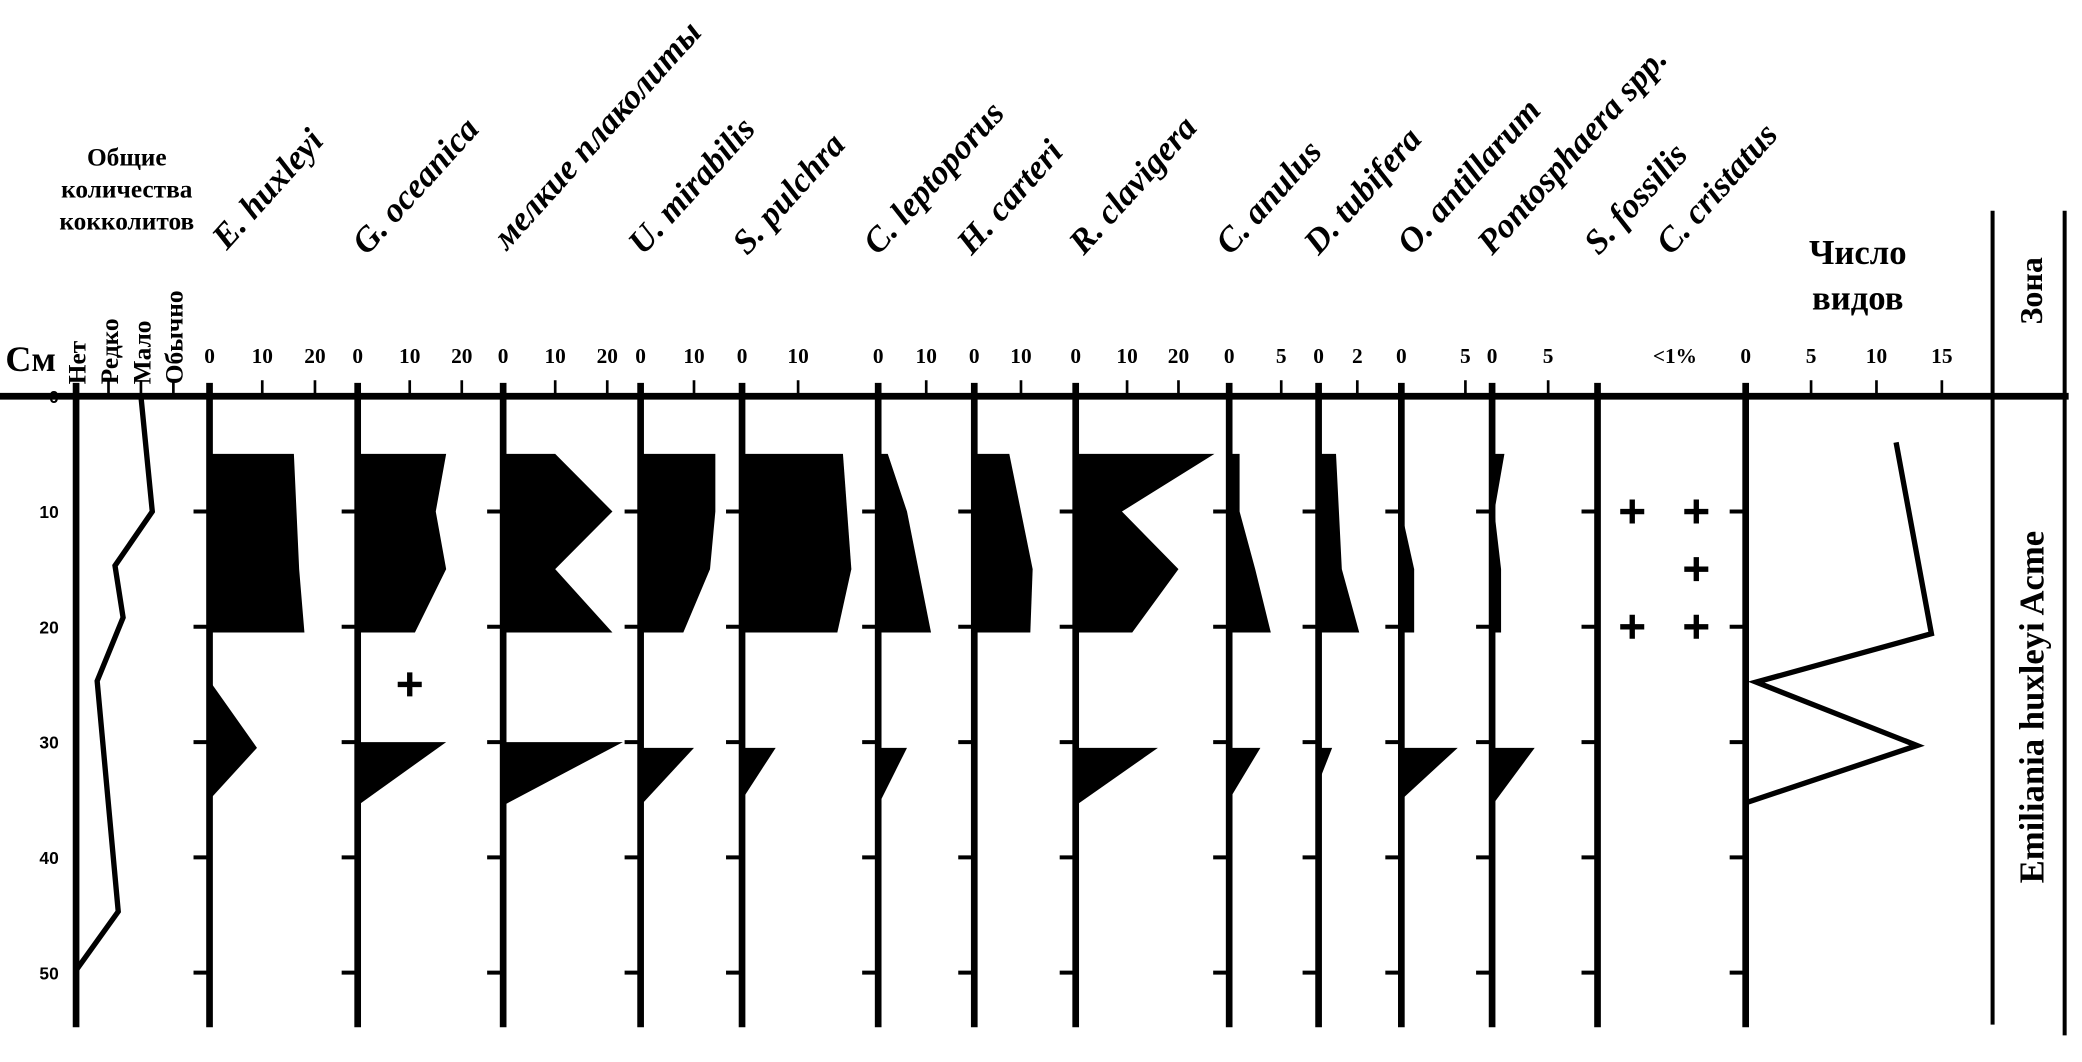  What do you see at coordinates (126, 221) in the screenshot?
I see `abundance-title-3: кокколитов` at bounding box center [126, 221].